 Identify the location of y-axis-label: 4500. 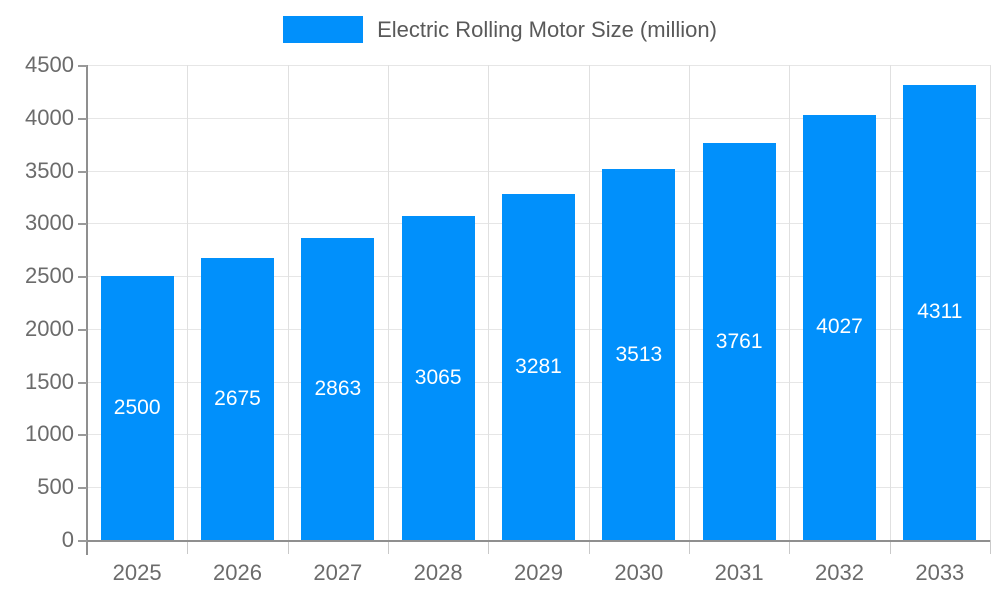
(49, 64).